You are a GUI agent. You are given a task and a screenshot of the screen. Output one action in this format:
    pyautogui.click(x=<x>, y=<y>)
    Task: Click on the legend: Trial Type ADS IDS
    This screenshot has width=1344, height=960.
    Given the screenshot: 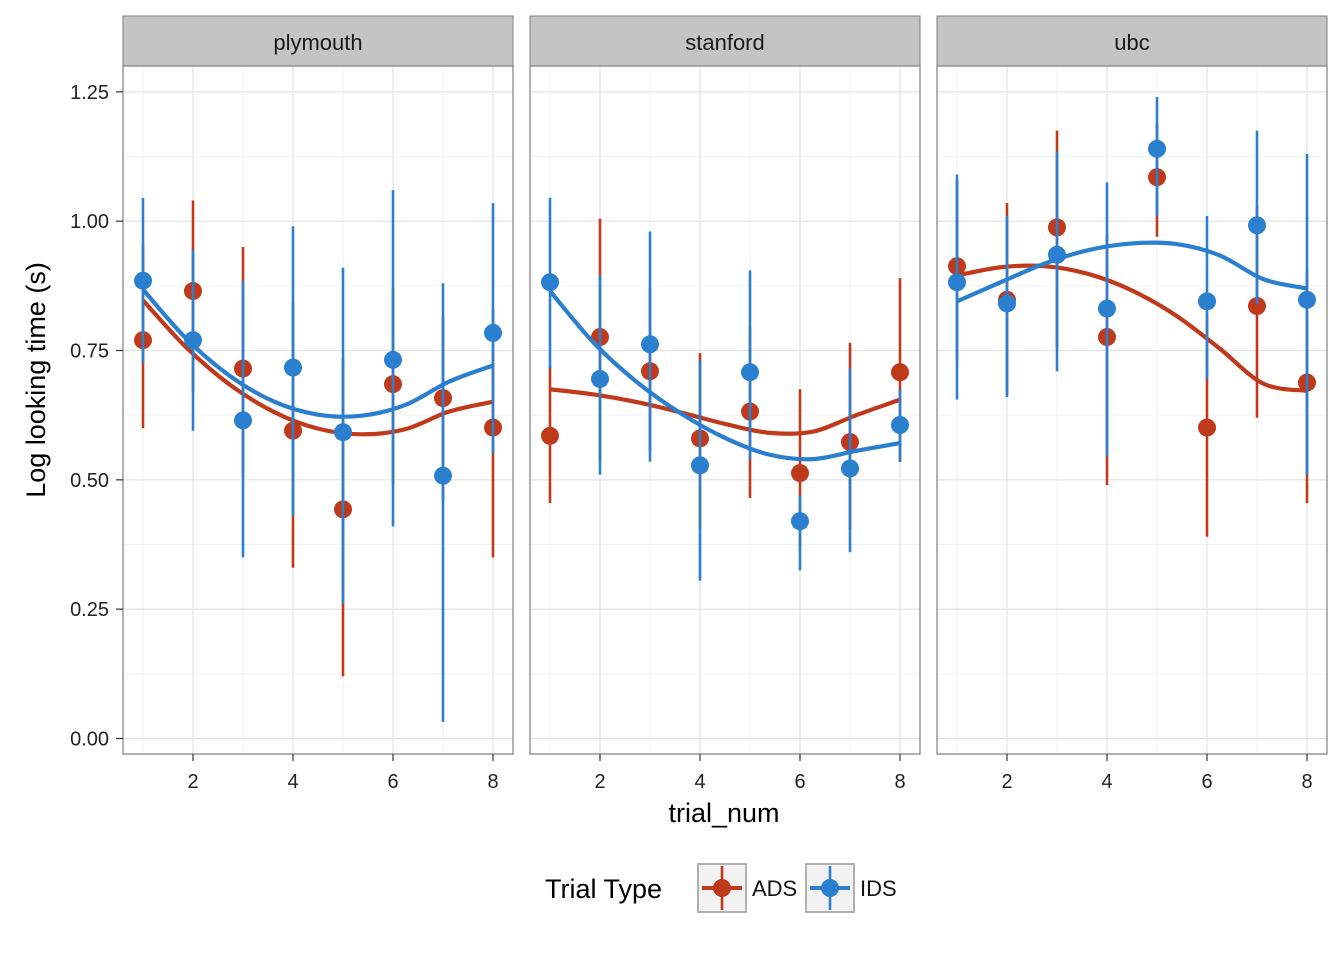 What is the action you would take?
    pyautogui.click(x=721, y=888)
    